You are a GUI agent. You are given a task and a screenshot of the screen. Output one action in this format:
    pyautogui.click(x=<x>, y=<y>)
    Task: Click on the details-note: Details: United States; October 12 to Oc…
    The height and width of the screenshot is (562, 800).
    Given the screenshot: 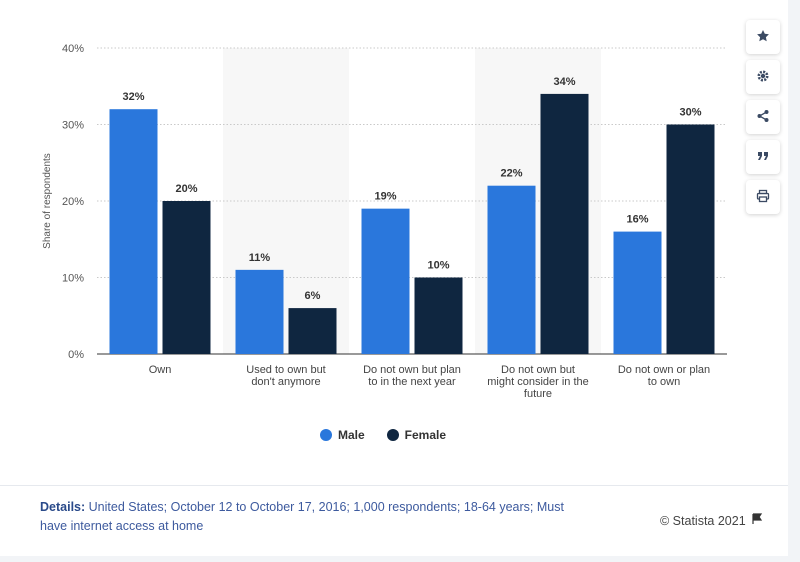 What is the action you would take?
    pyautogui.click(x=310, y=517)
    